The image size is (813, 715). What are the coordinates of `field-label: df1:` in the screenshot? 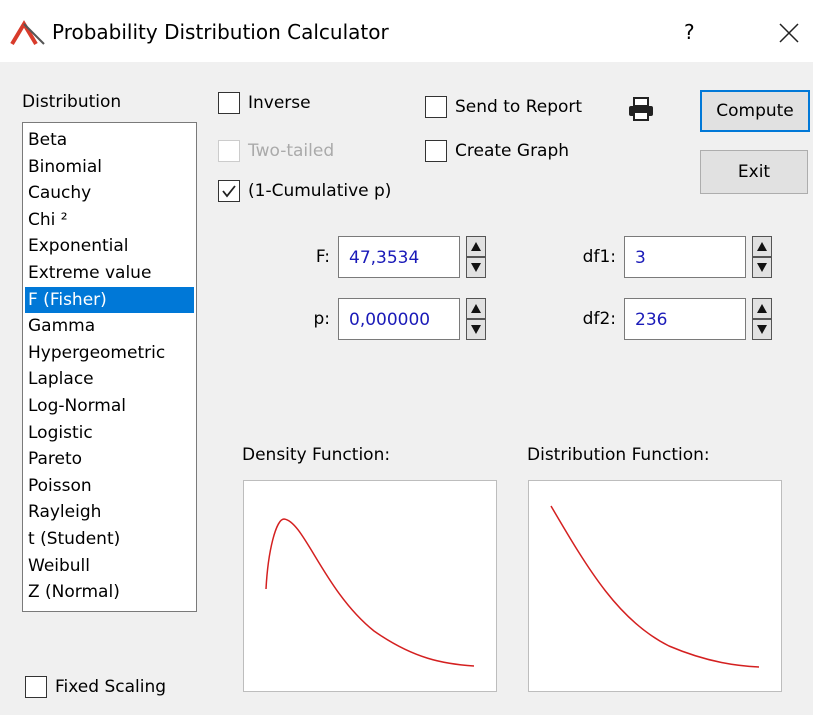 It's located at (599, 257).